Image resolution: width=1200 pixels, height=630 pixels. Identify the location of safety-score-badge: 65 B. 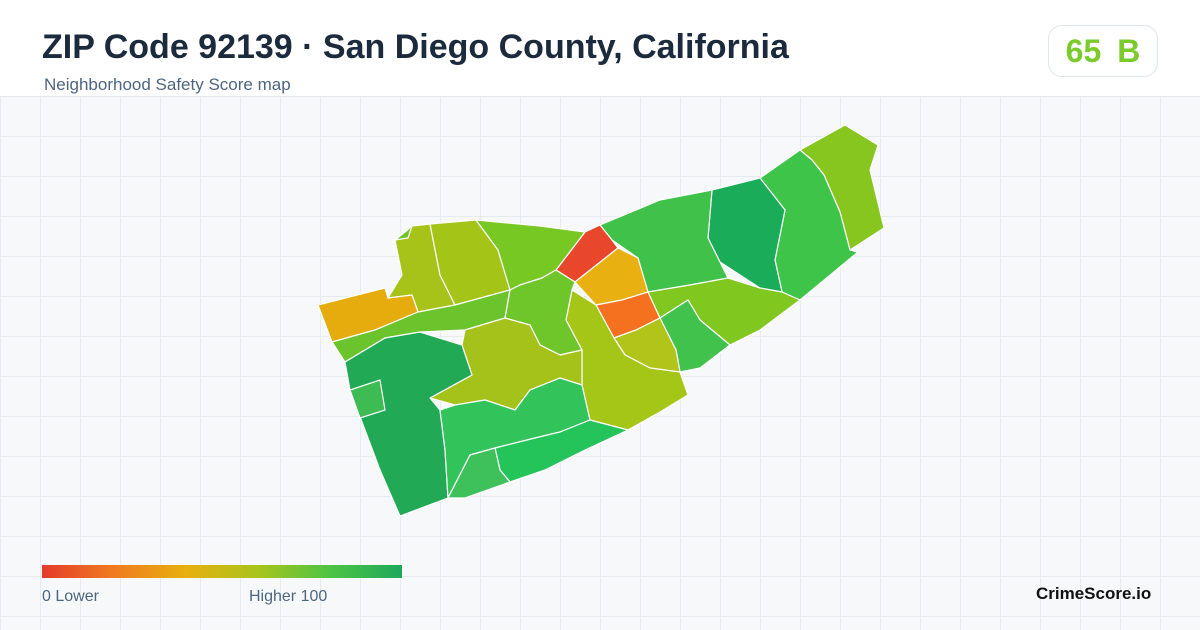
(1103, 51).